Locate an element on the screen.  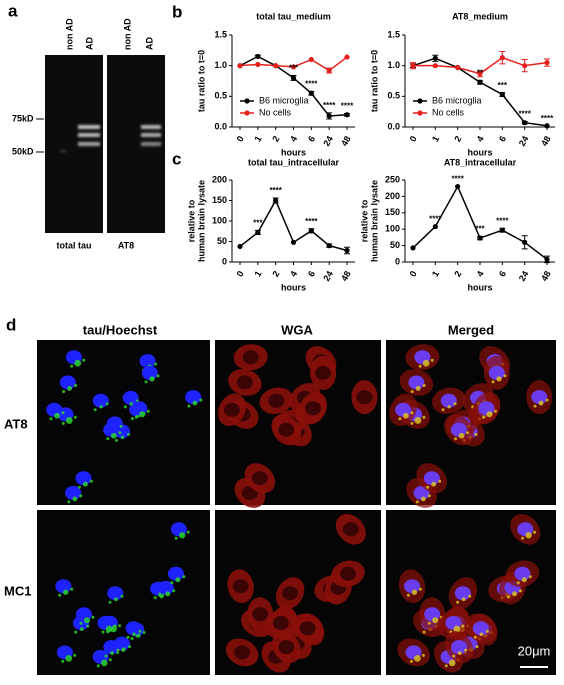
y-axis-label: tau ratio to t=0 is located at coordinates (201, 81).